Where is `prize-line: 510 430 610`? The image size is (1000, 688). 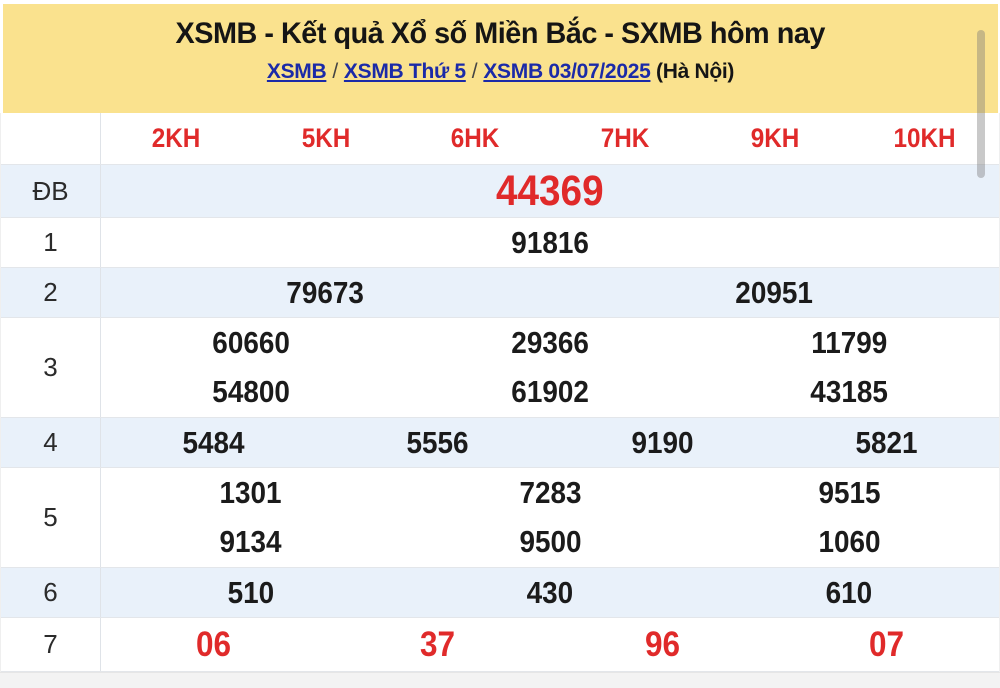 prize-line: 510 430 610 is located at coordinates (550, 592).